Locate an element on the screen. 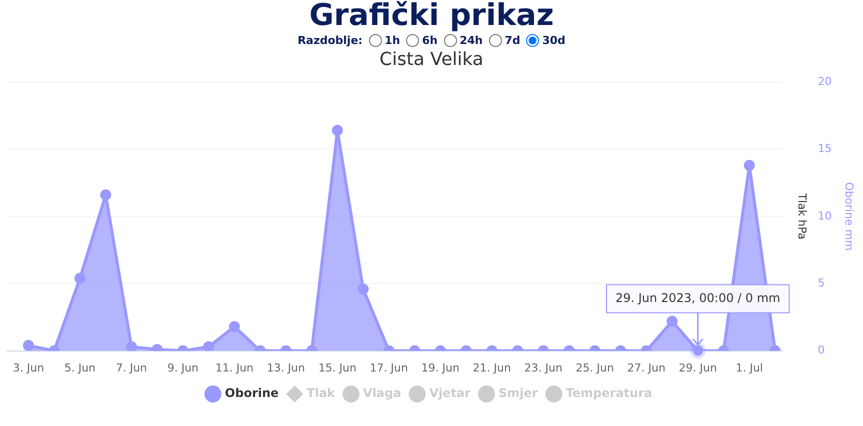  x-tick-label: 29. Jun is located at coordinates (697, 367).